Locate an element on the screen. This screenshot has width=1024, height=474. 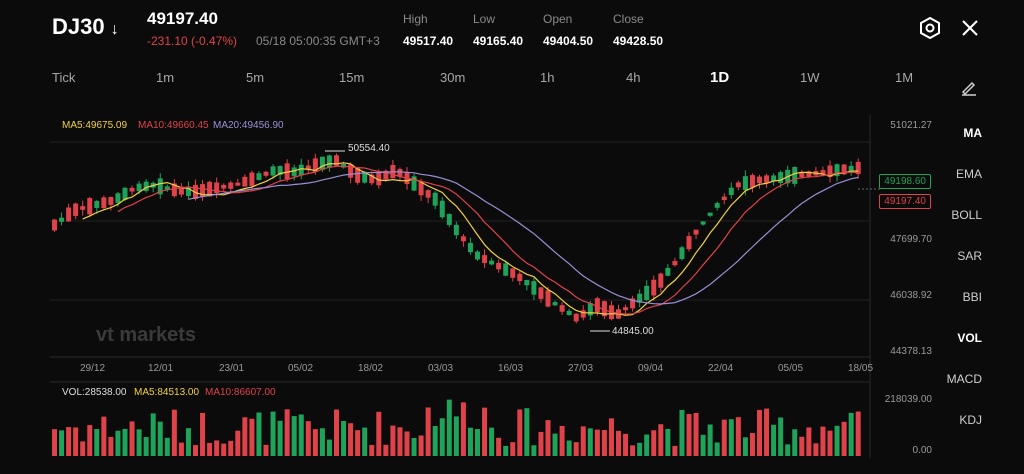
draw-pen-icon is located at coordinates (969, 89).